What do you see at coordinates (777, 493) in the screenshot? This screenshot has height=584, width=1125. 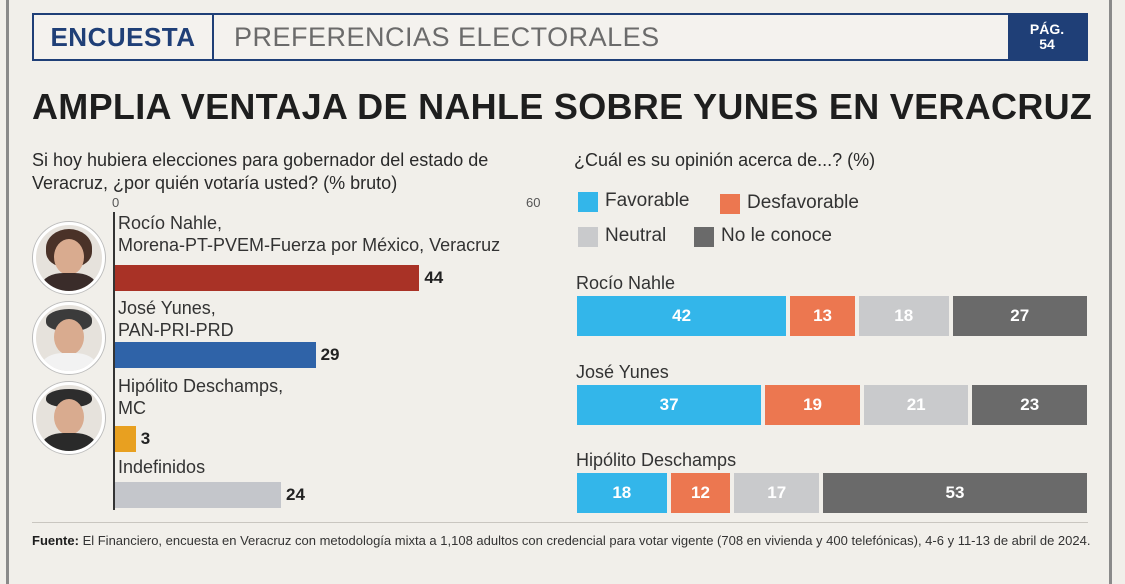 I see `opinion-segment: 17` at bounding box center [777, 493].